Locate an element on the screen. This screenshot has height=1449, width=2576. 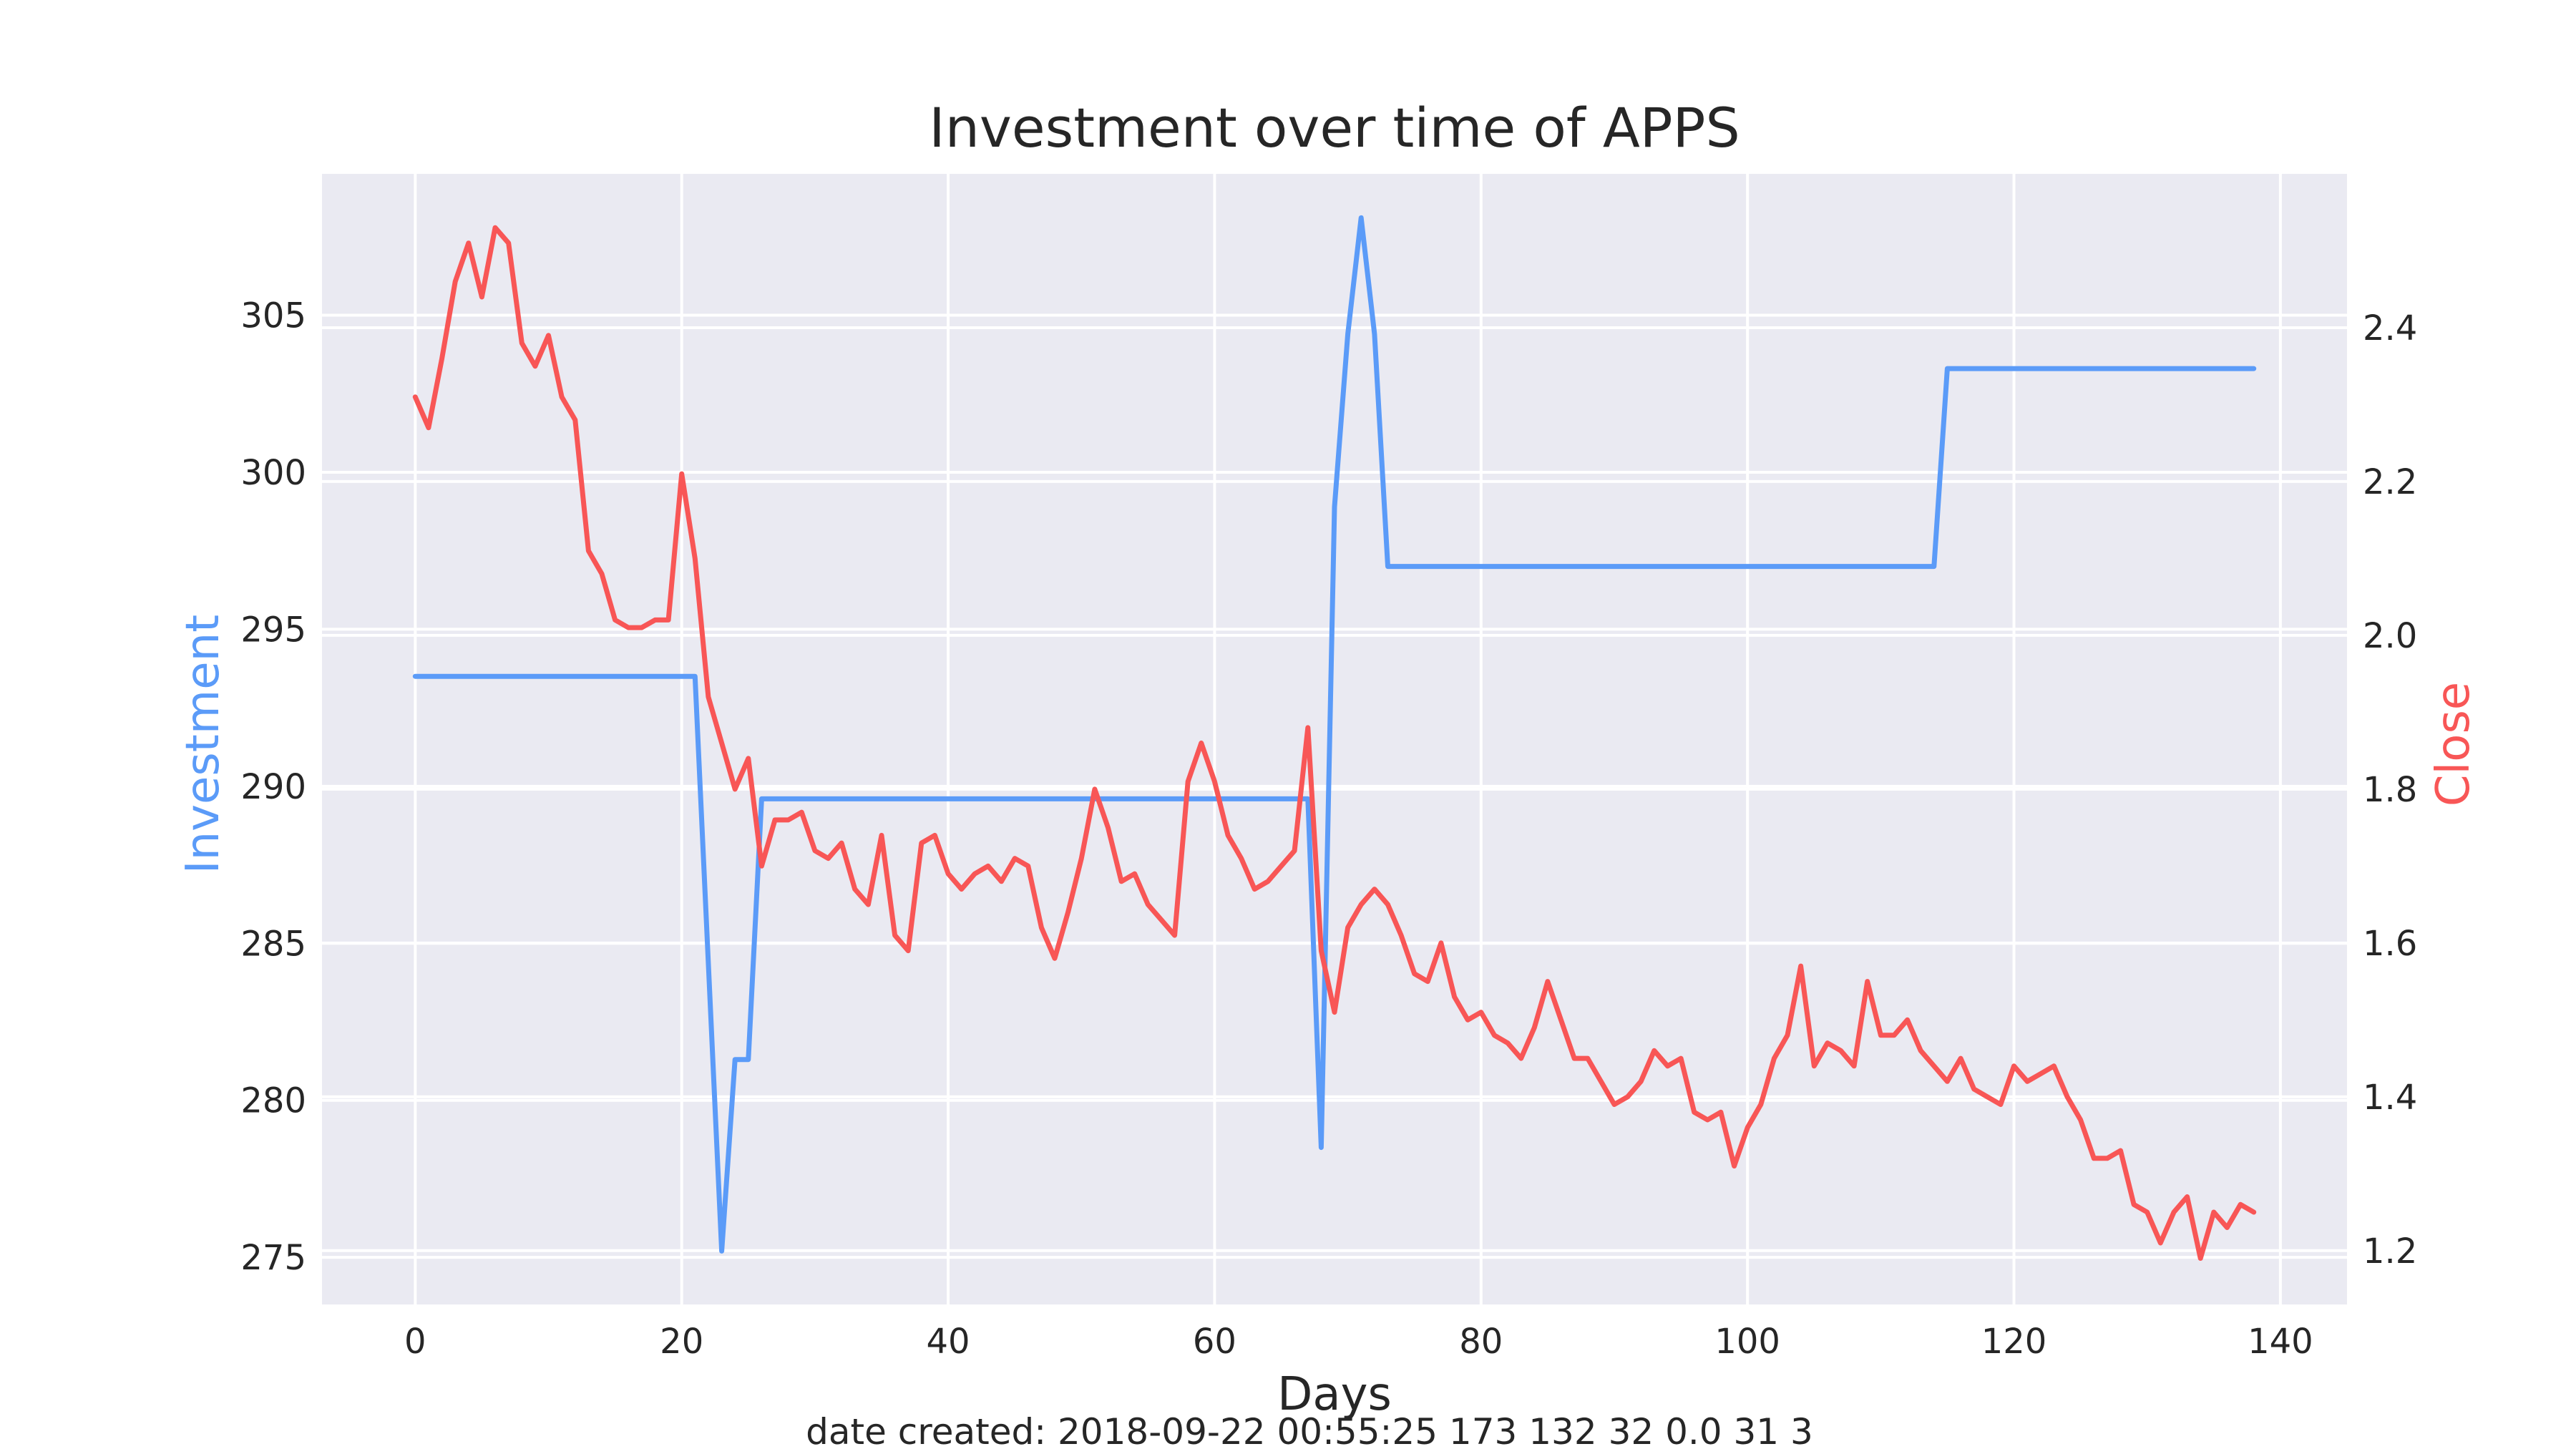
y-tick-label-right: 2.0 is located at coordinates (2390, 636).